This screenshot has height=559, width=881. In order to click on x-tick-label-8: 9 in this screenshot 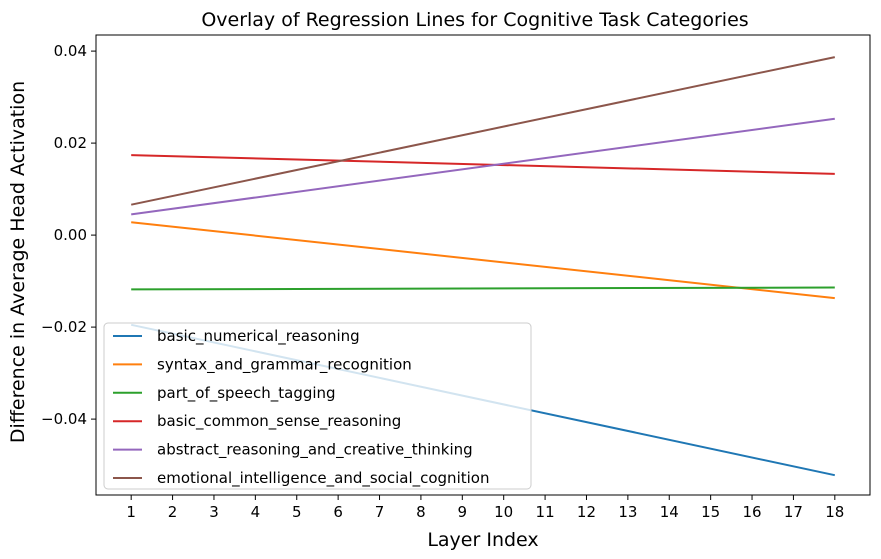, I will do `click(463, 512)`.